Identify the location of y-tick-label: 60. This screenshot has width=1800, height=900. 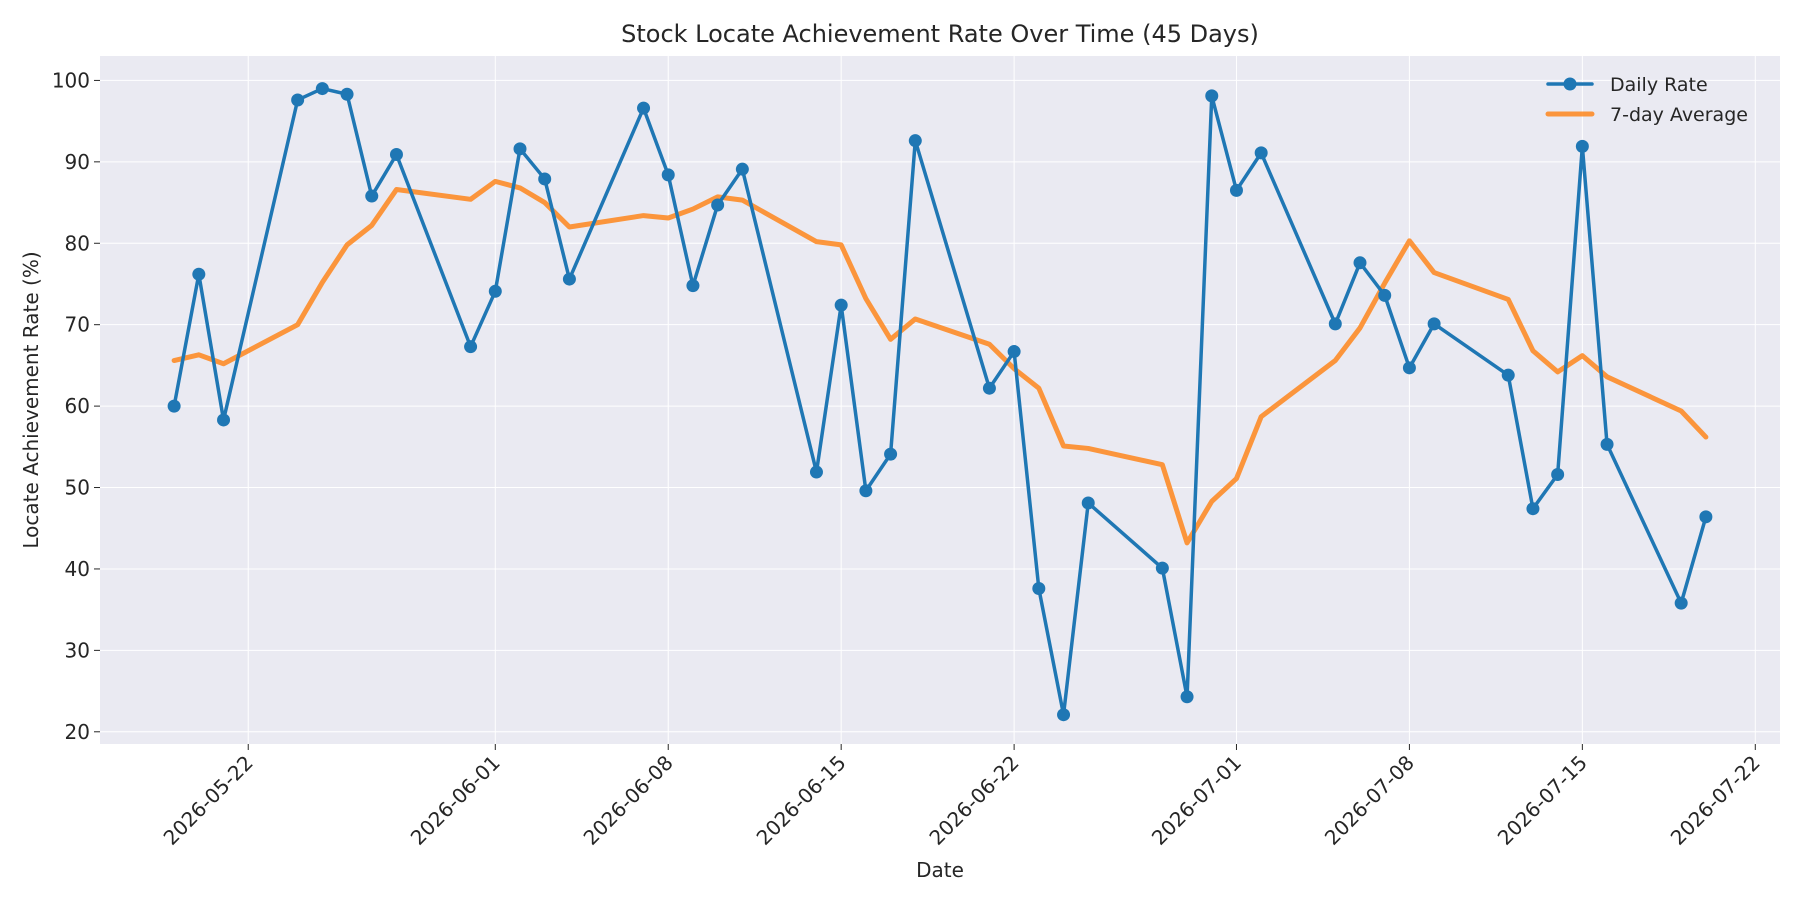
(77, 406).